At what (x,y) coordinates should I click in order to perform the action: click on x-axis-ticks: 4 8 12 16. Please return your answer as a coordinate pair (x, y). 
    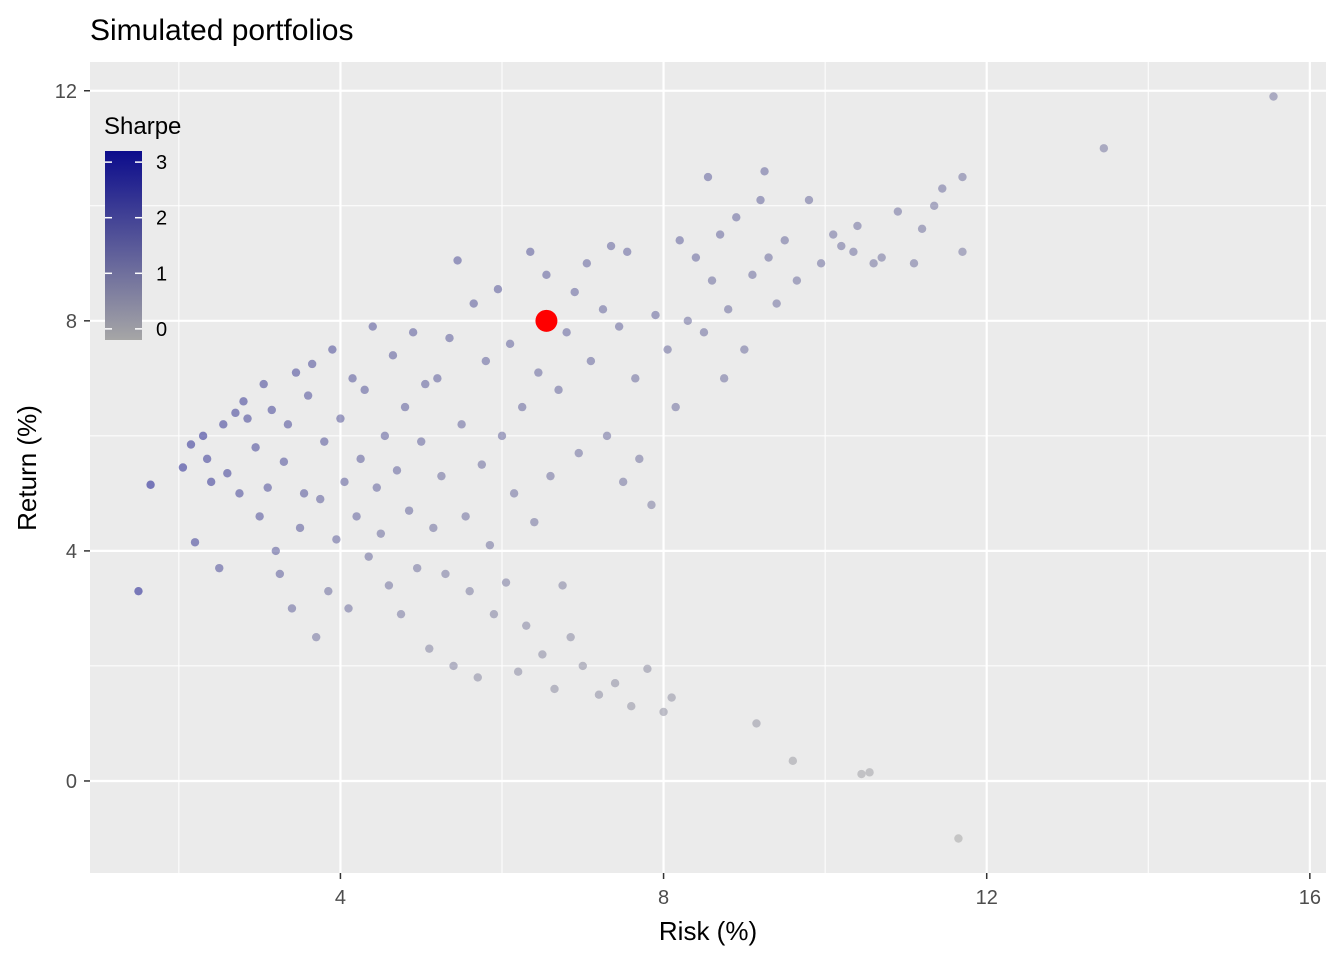
    Looking at the image, I should click on (828, 891).